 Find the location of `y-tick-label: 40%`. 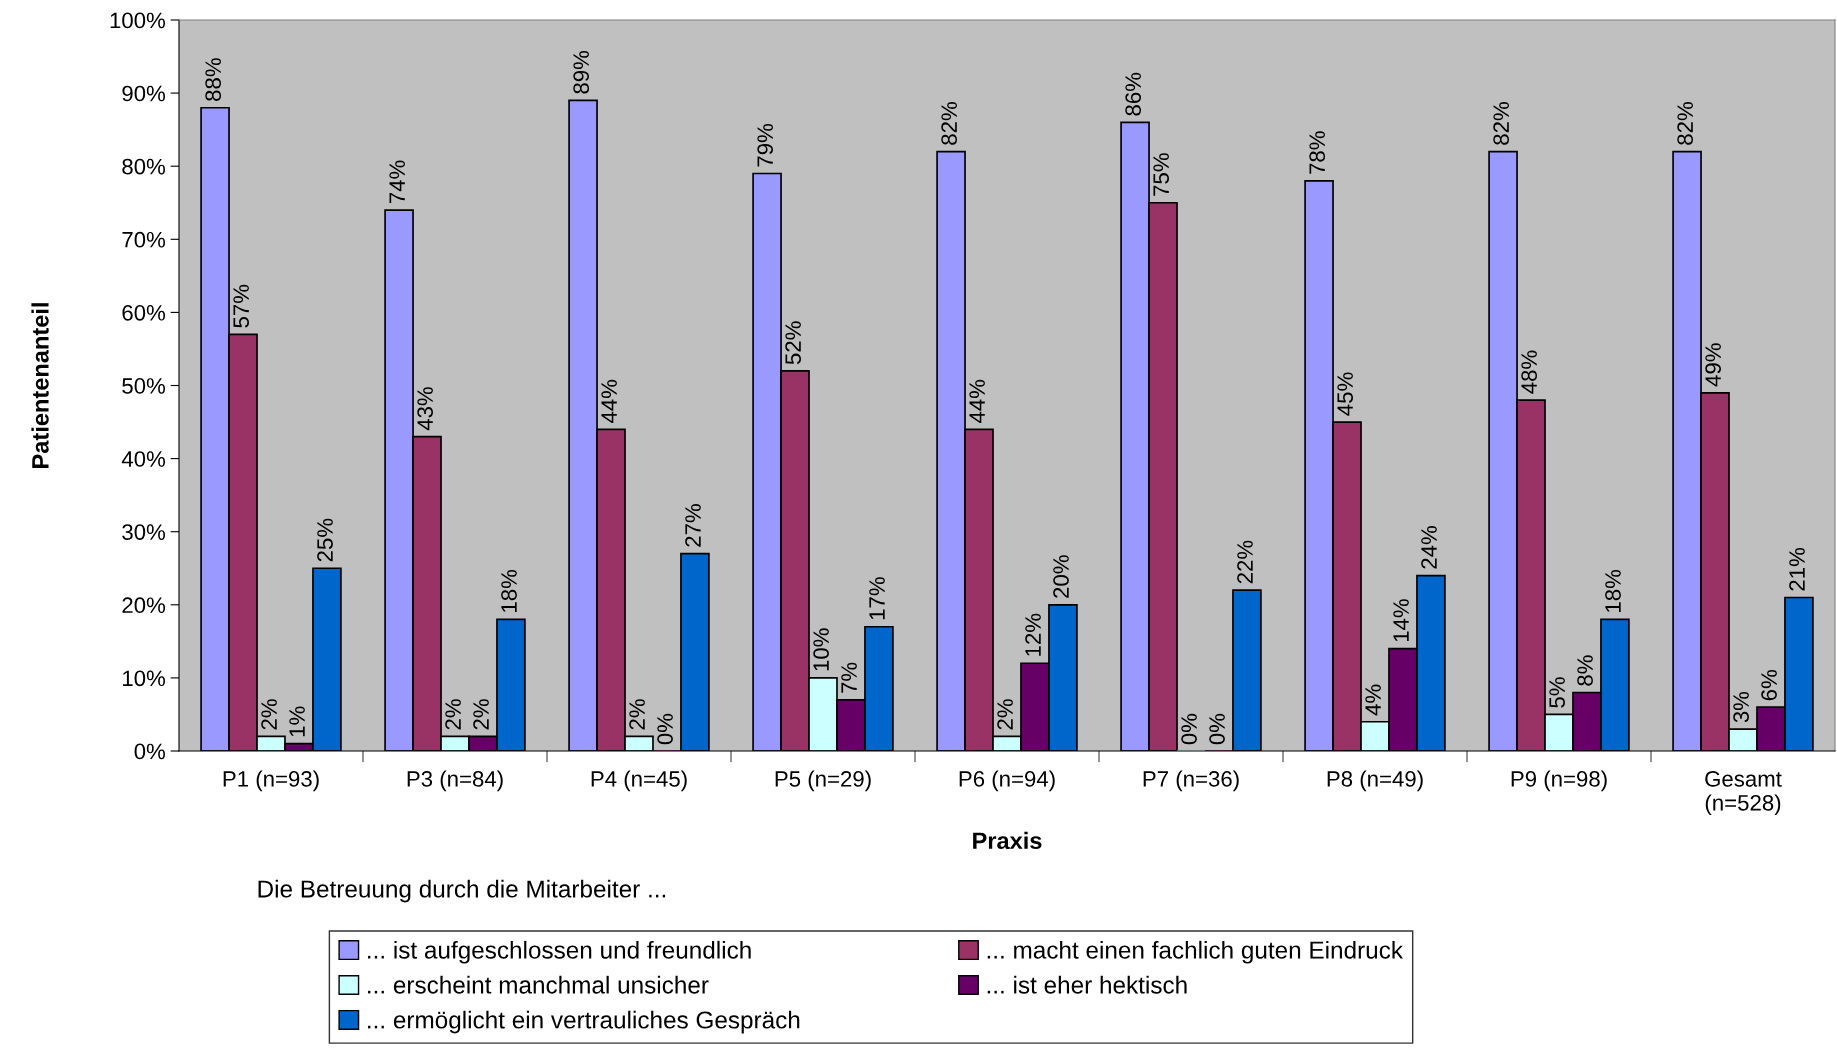

y-tick-label: 40% is located at coordinates (143, 459).